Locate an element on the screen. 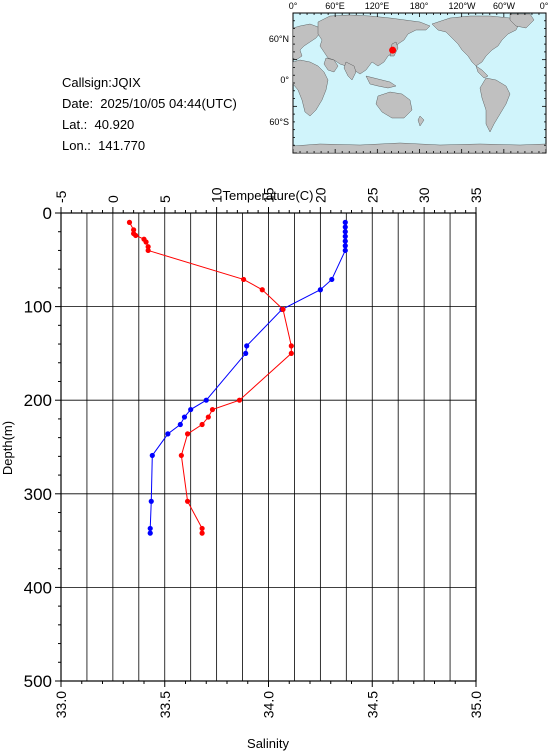 This screenshot has height=751, width=553. map-lon-label-4: 180° is located at coordinates (419, 6).